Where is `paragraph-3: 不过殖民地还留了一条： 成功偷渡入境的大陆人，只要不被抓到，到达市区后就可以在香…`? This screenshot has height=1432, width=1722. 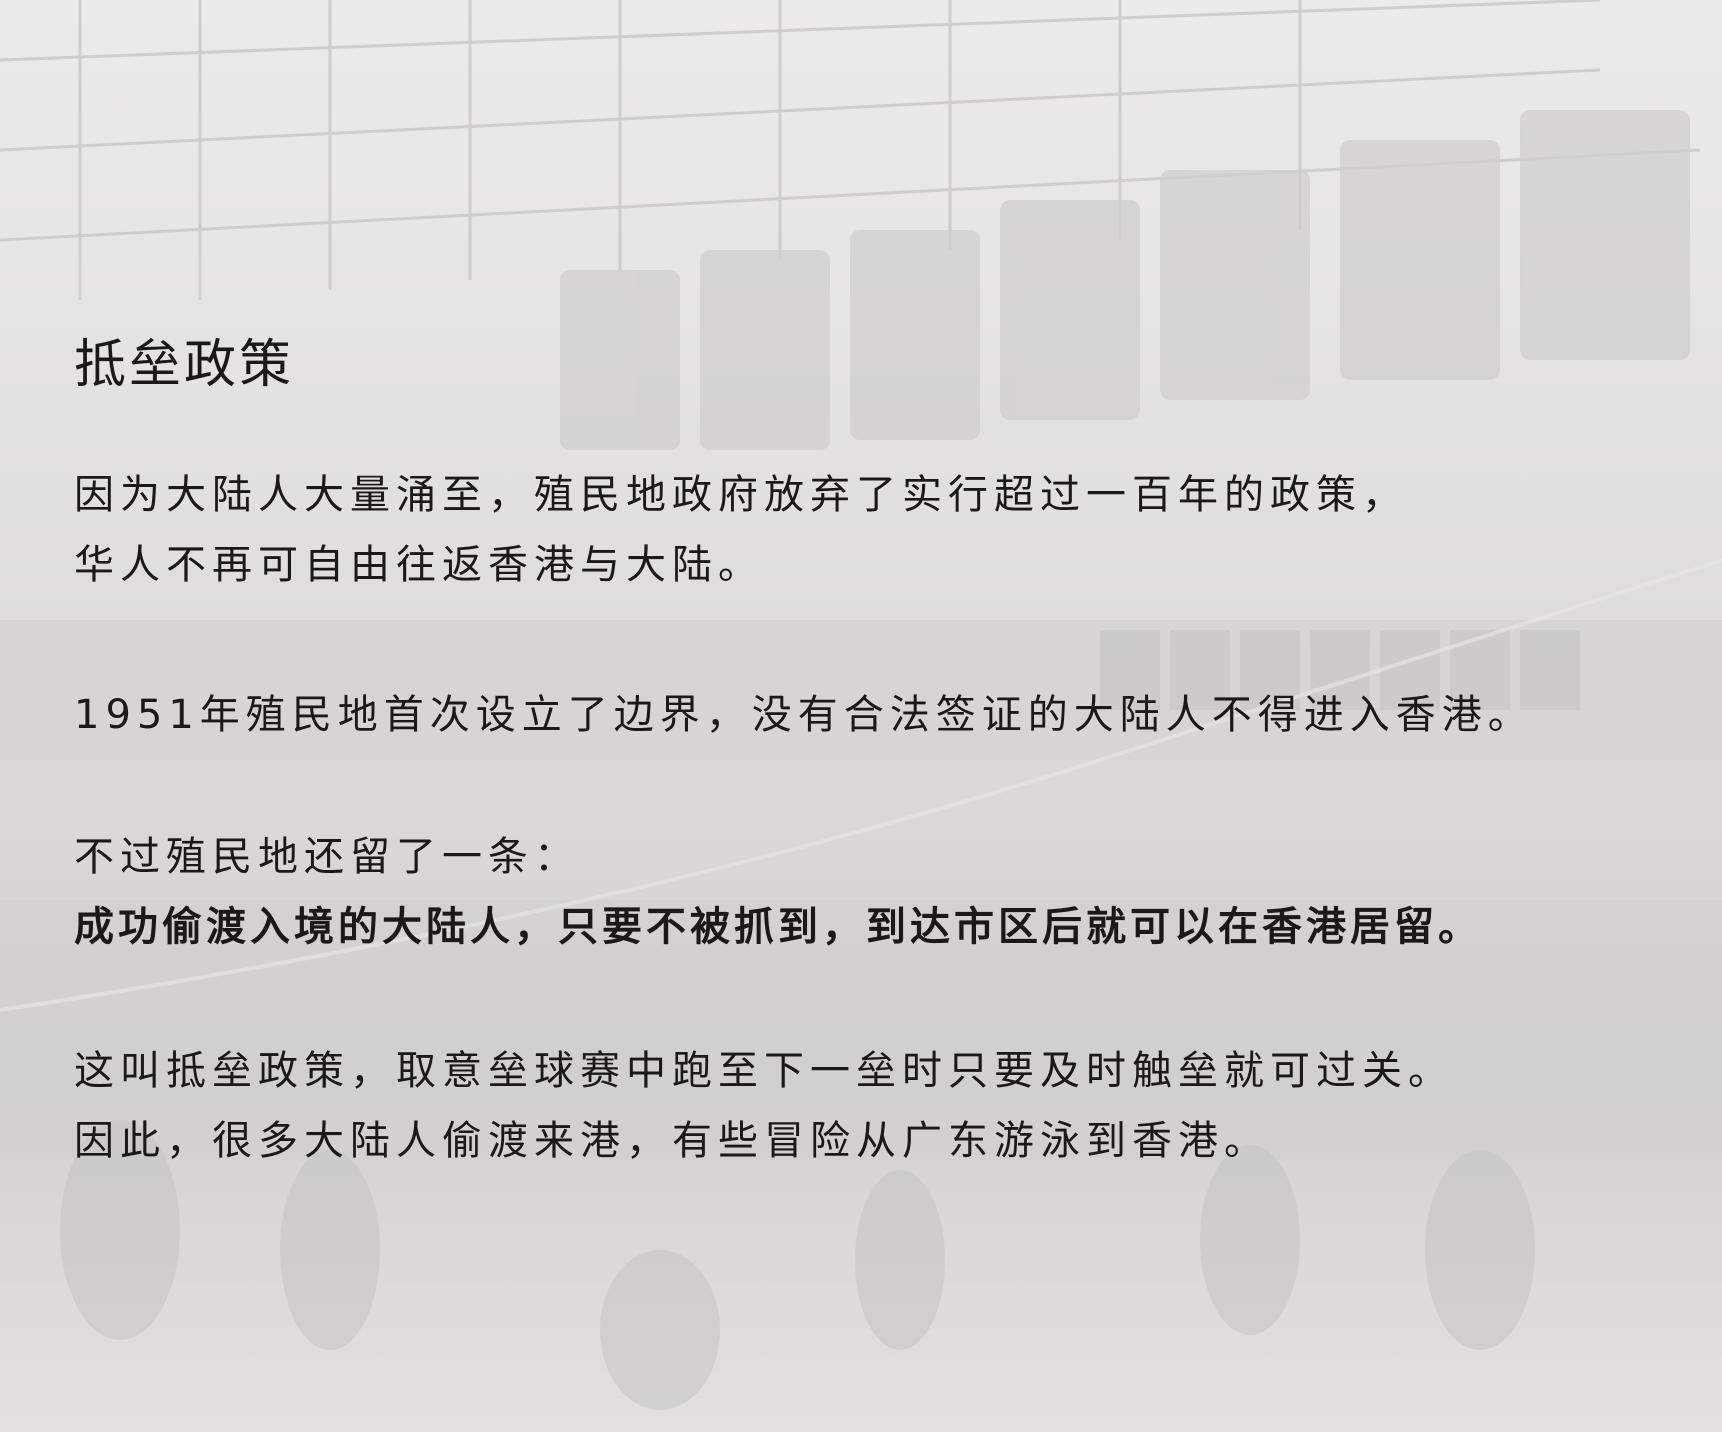 paragraph-3: 不过殖民地还留了一条： 成功偷渡入境的大陆人，只要不被抓到，到达市区后就可以在香… is located at coordinates (778, 892).